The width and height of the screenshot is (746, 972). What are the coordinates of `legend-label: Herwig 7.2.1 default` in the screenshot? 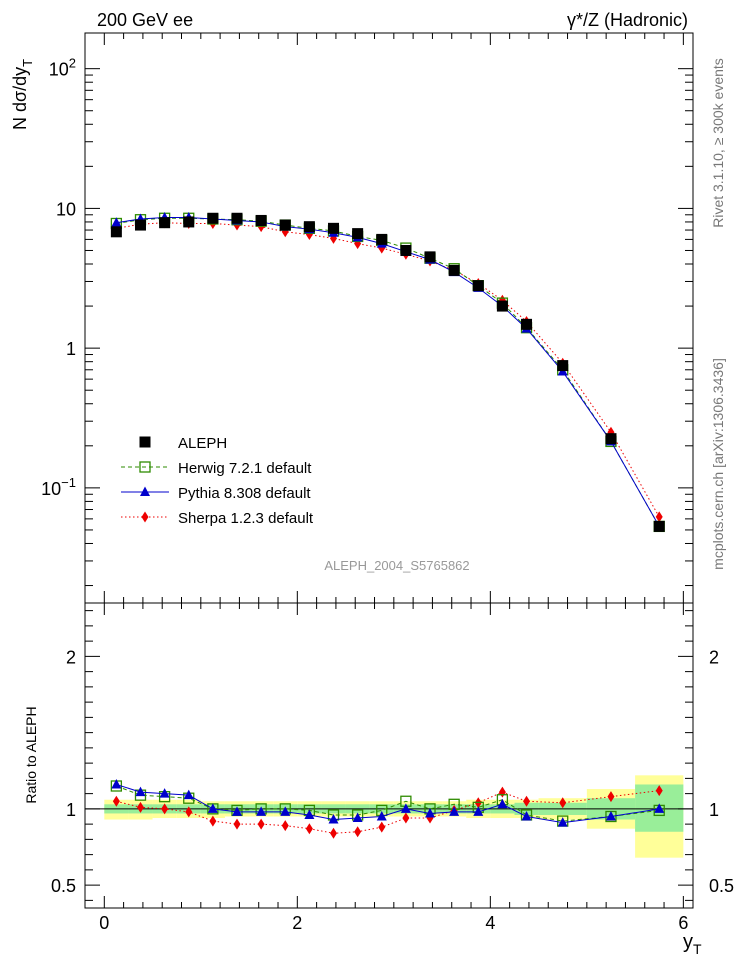 It's located at (245, 468).